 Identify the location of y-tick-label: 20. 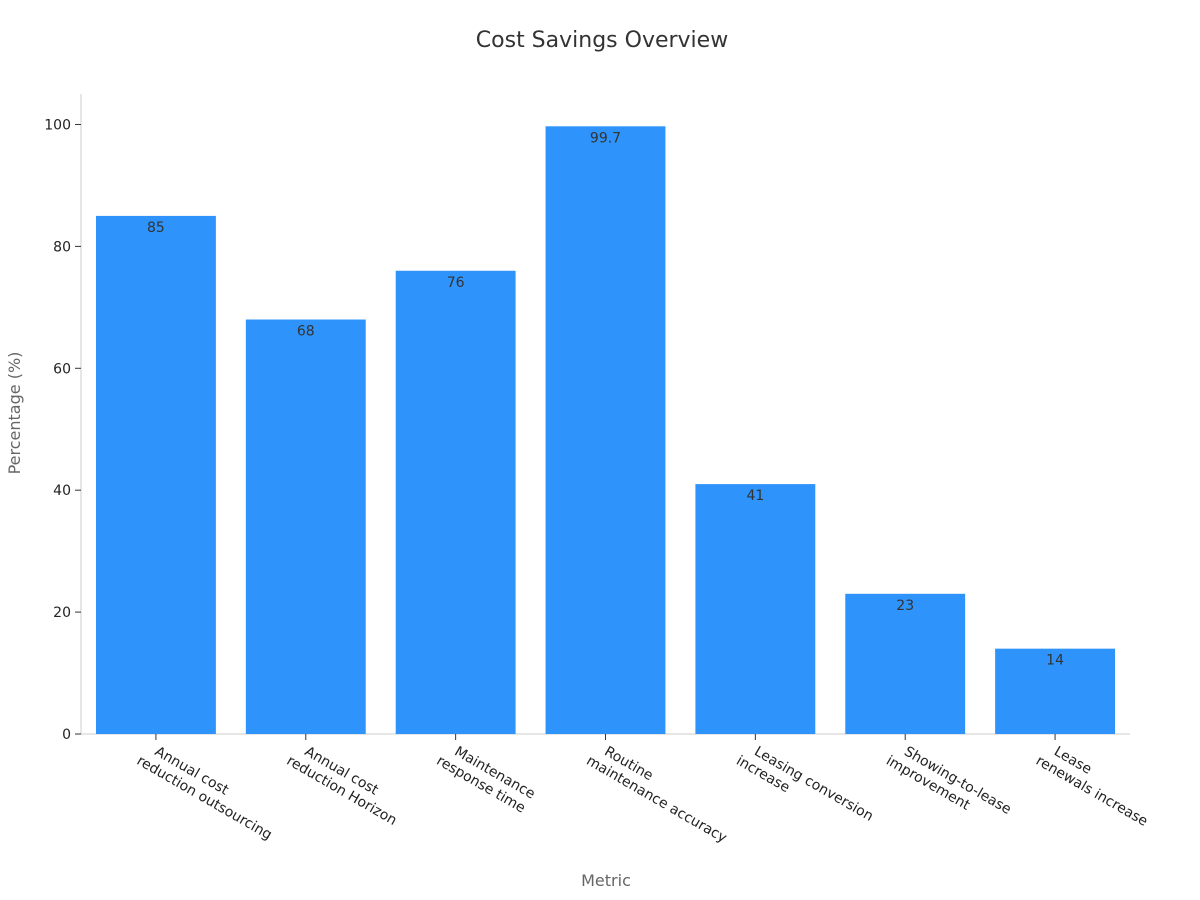
(62, 613).